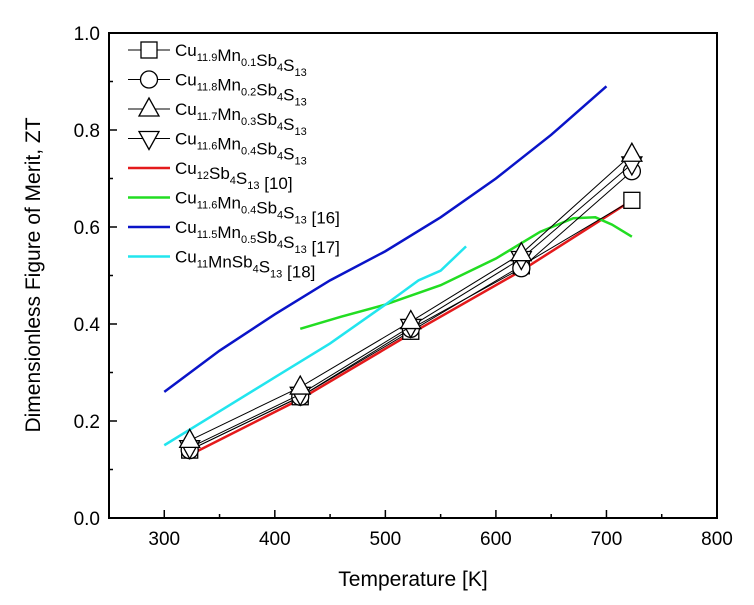  Describe the element at coordinates (496, 539) in the screenshot. I see `x-tick-label: 600` at that location.